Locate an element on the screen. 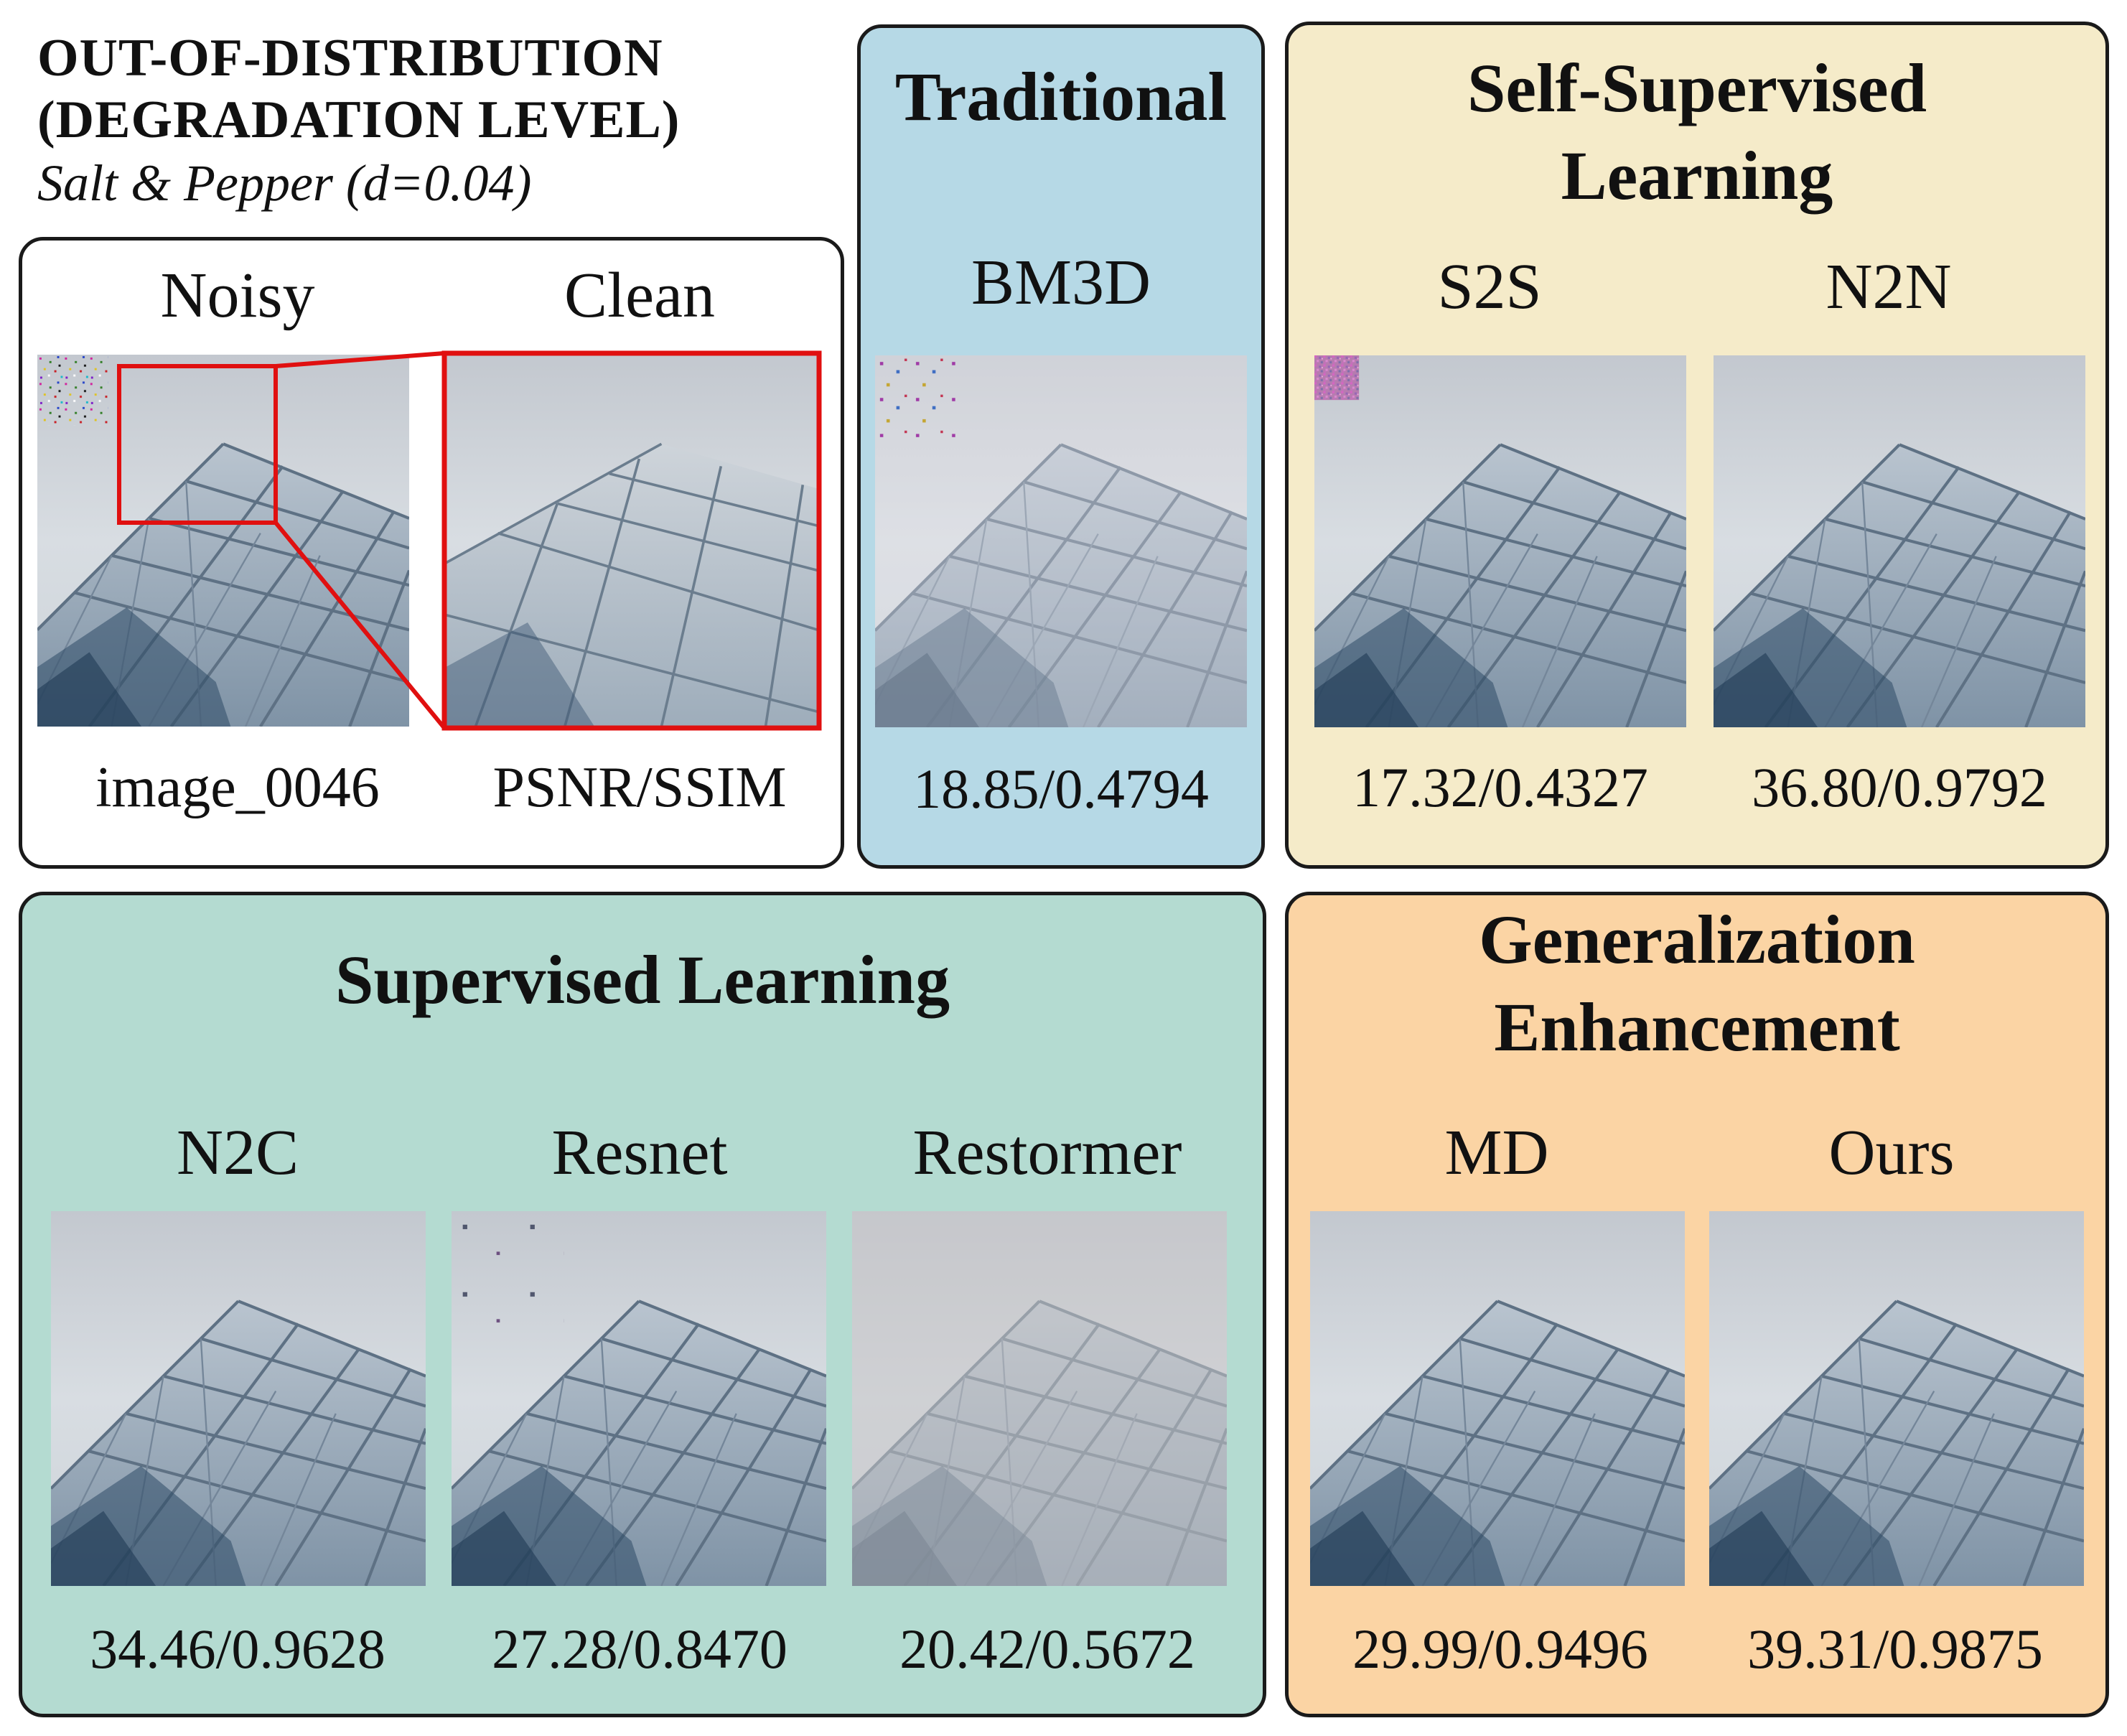 The height and width of the screenshot is (1736, 2127). resnet-metric: 27.28/0.8470 is located at coordinates (639, 1649).